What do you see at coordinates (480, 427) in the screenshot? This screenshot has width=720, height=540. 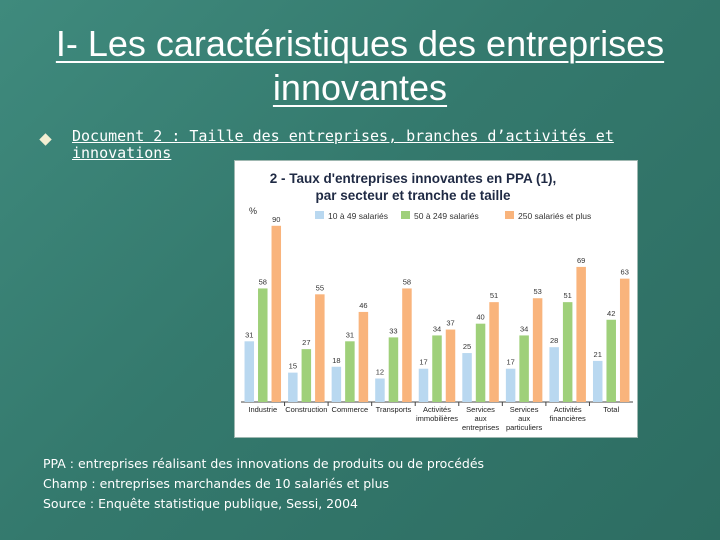 I see `category-label: entreprises` at bounding box center [480, 427].